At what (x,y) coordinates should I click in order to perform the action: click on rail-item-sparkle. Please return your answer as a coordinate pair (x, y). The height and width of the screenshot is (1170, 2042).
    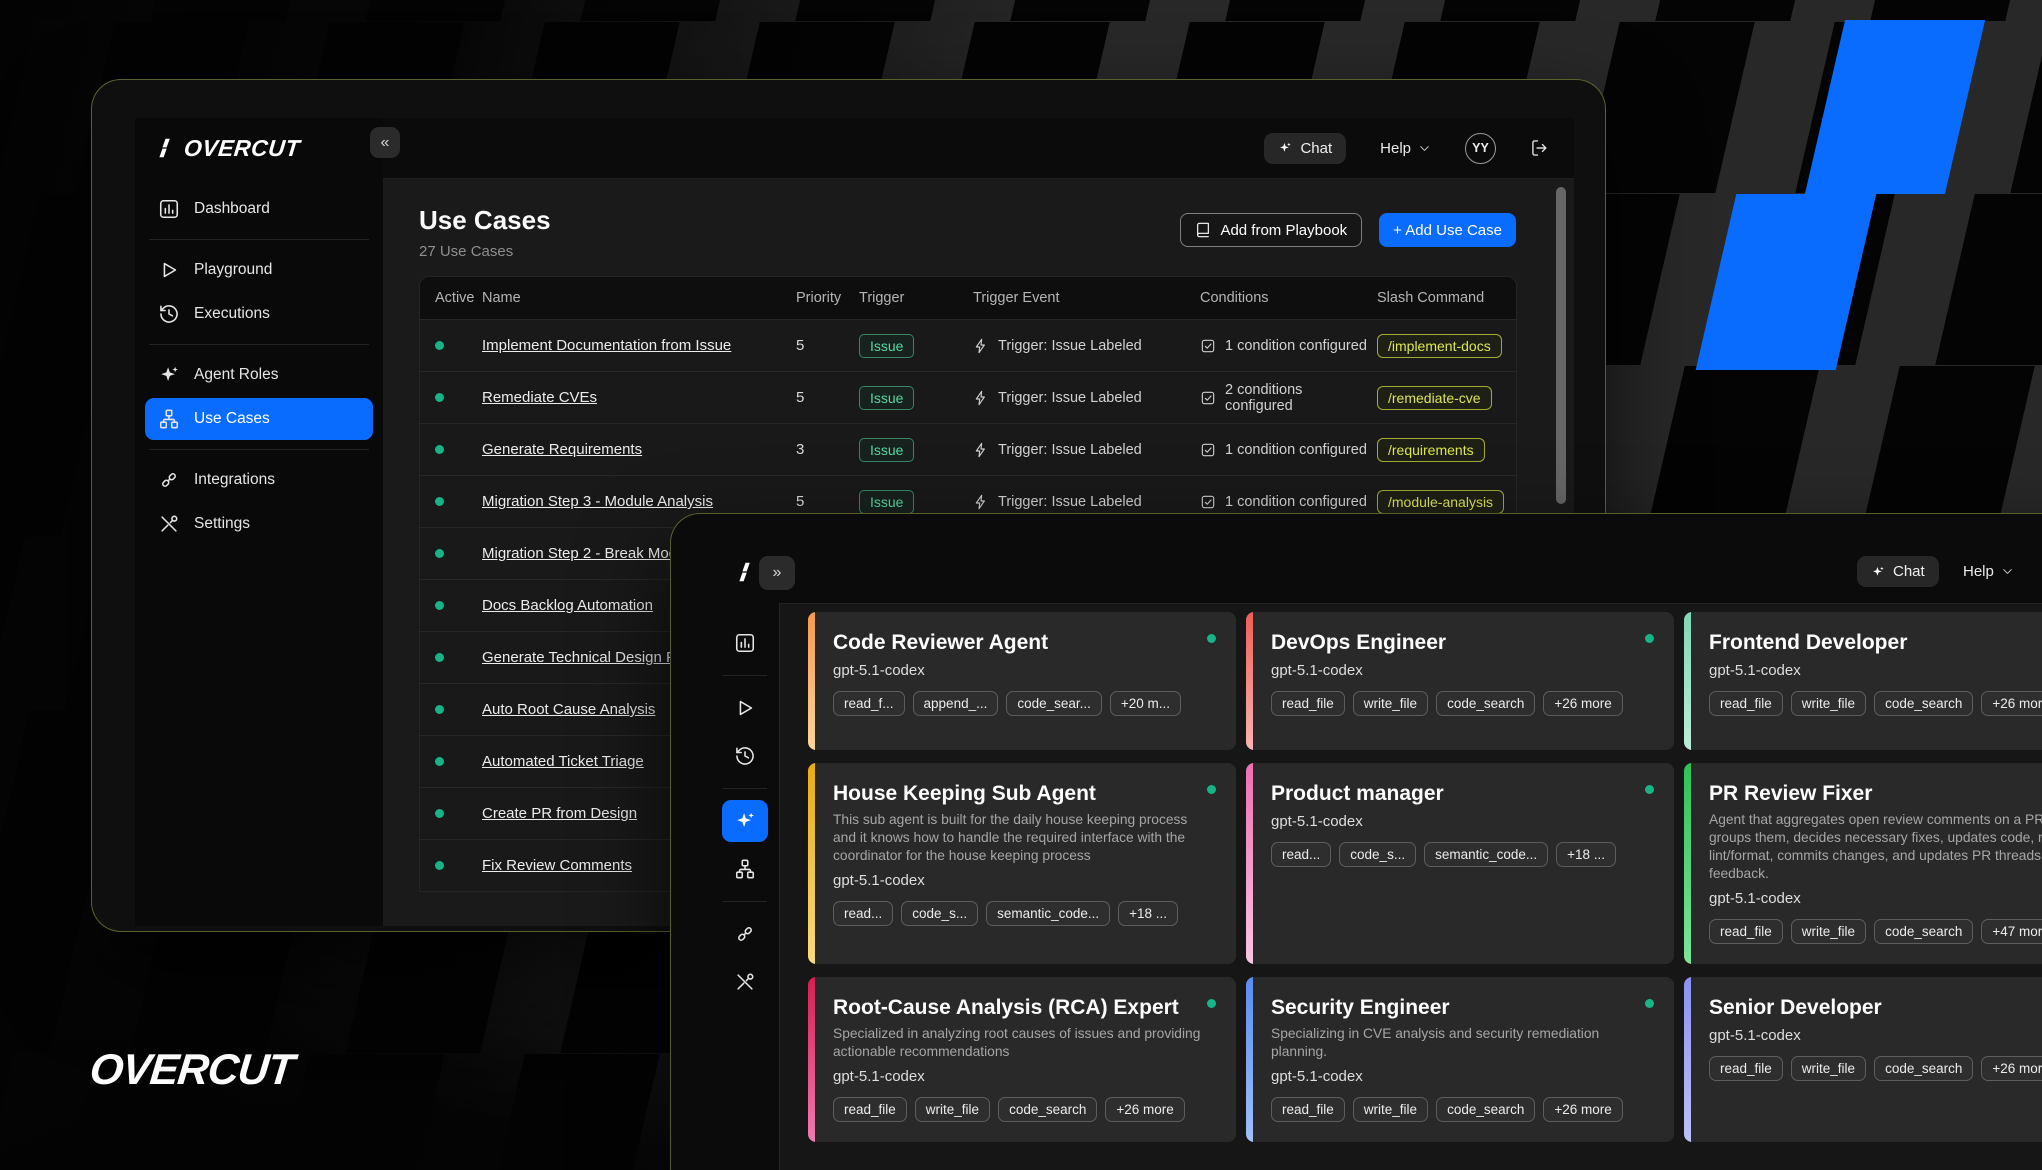
    Looking at the image, I should click on (745, 821).